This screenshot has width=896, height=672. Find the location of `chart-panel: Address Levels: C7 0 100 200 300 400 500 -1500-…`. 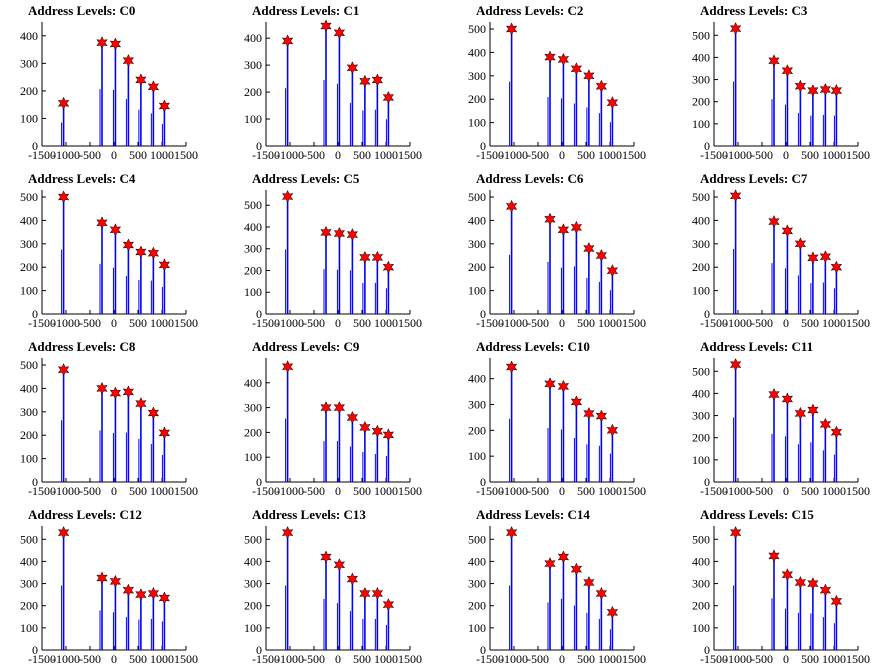

chart-panel: Address Levels: C7 0 100 200 300 400 500 -1500-… is located at coordinates (784, 252).